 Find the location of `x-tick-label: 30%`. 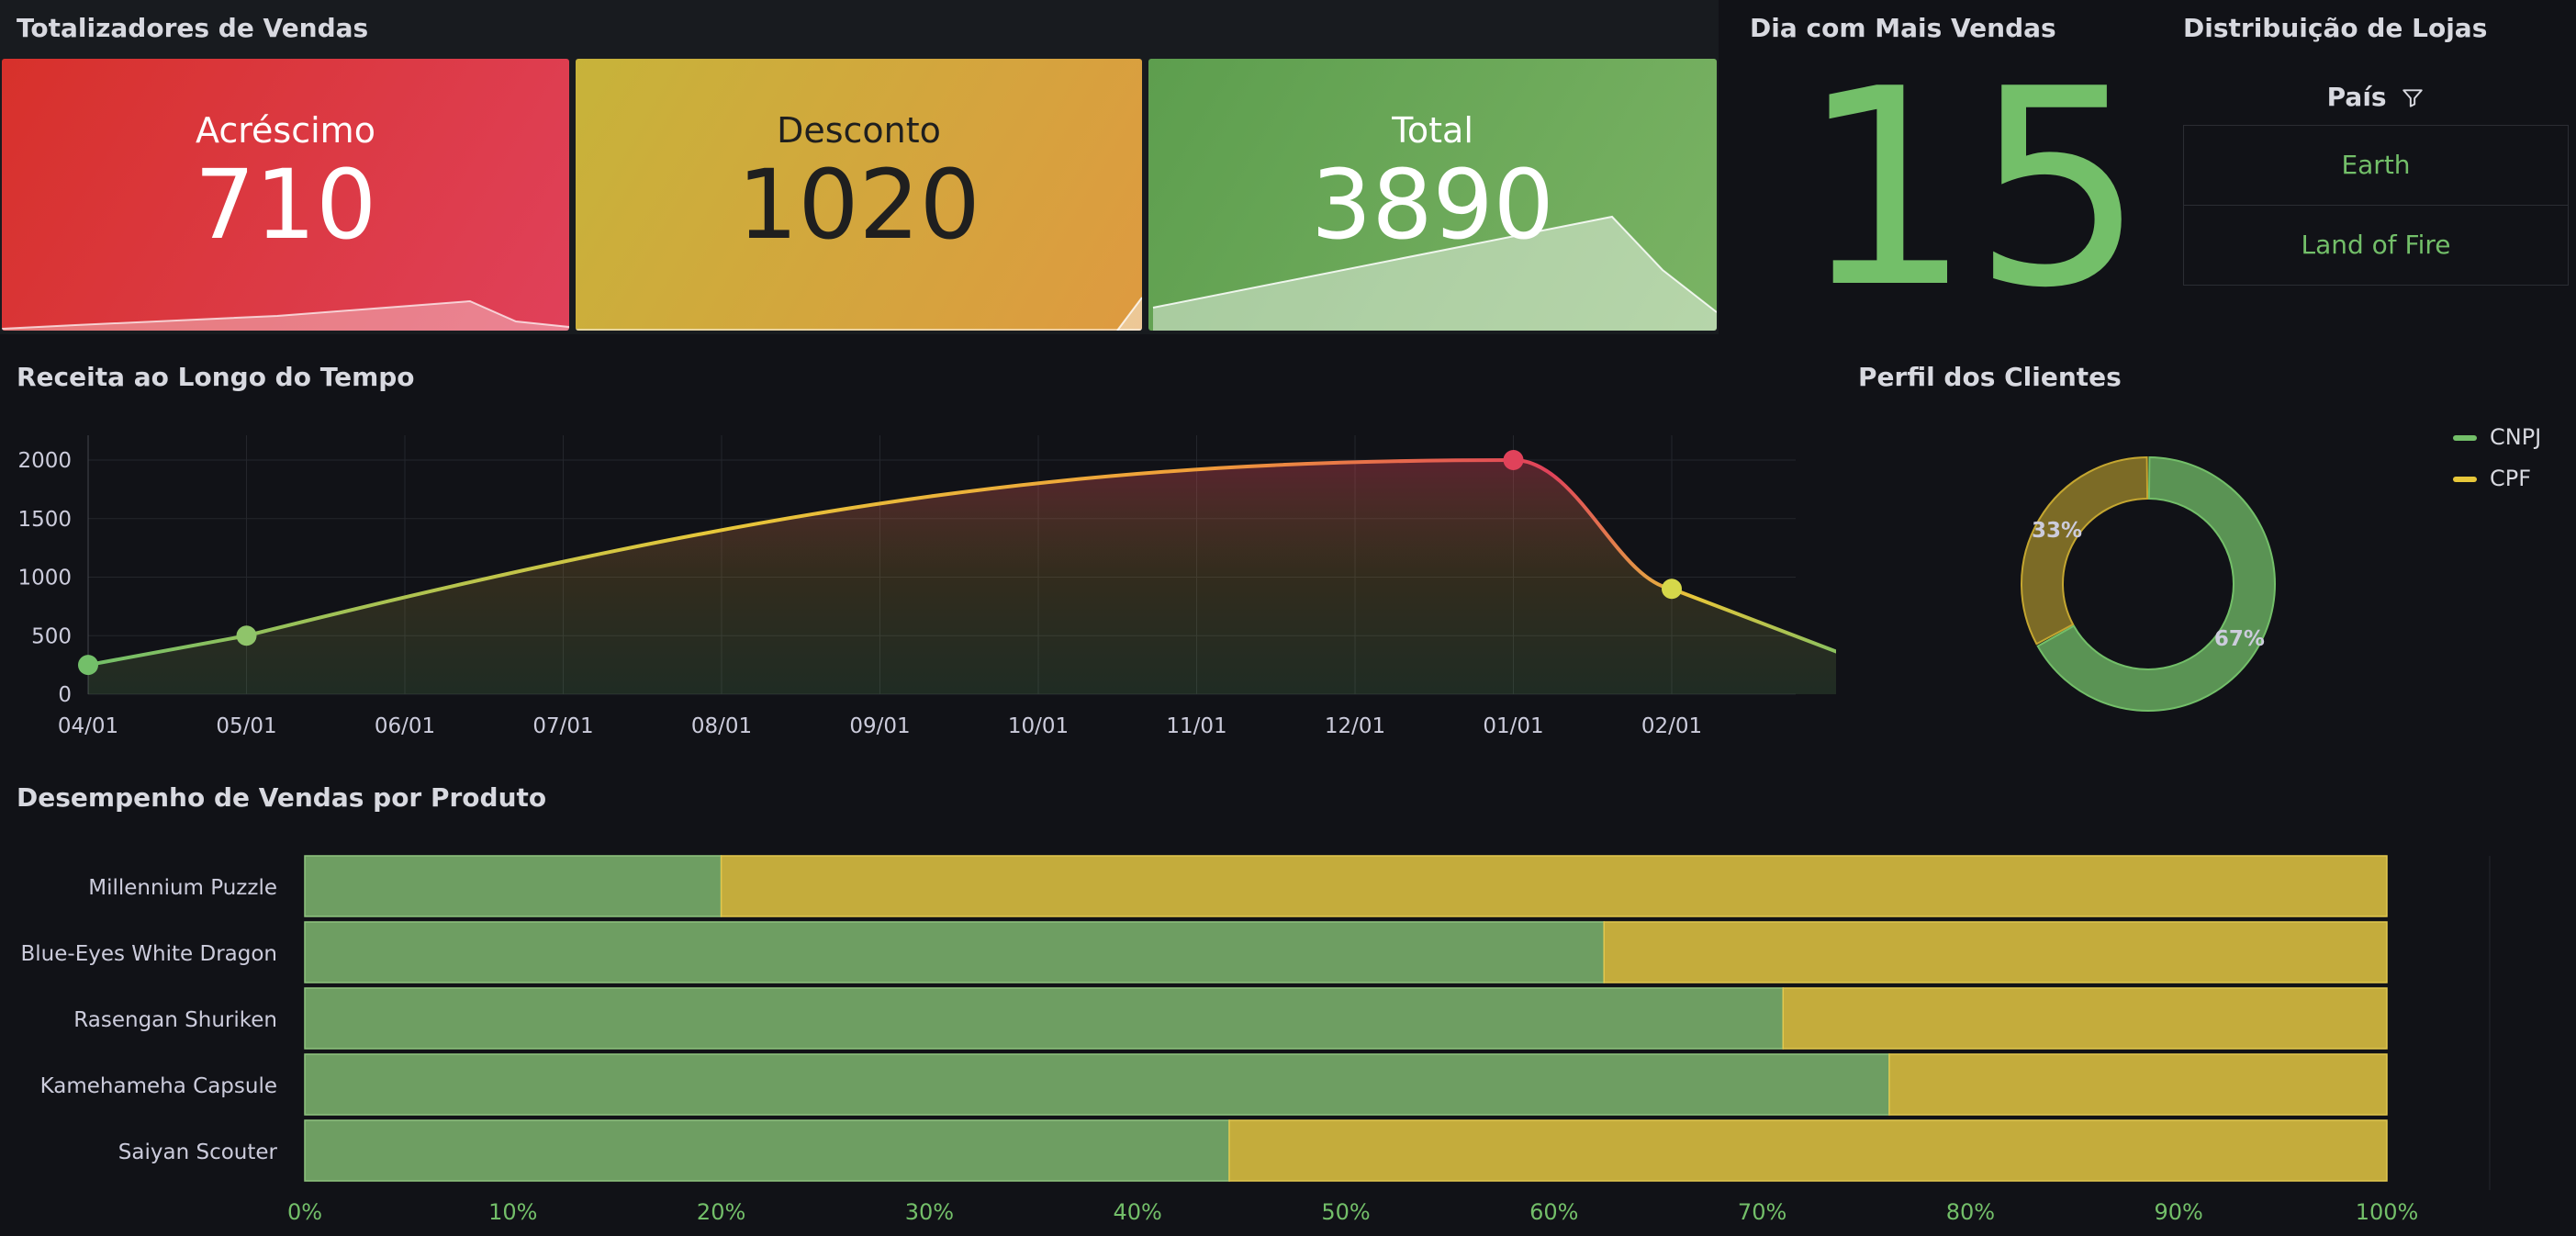

x-tick-label: 30% is located at coordinates (929, 1212).